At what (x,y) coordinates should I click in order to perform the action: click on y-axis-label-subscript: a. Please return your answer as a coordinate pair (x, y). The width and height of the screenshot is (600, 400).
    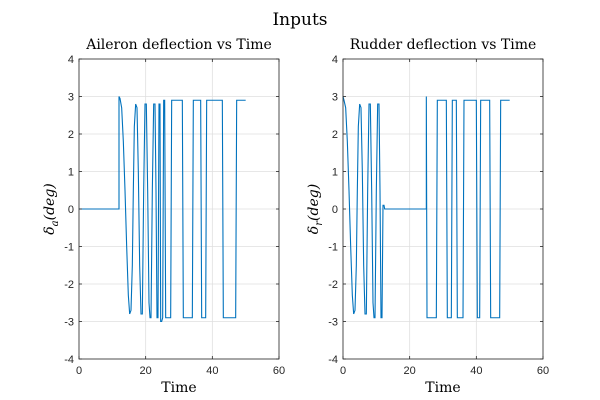
    Looking at the image, I should click on (55, 223).